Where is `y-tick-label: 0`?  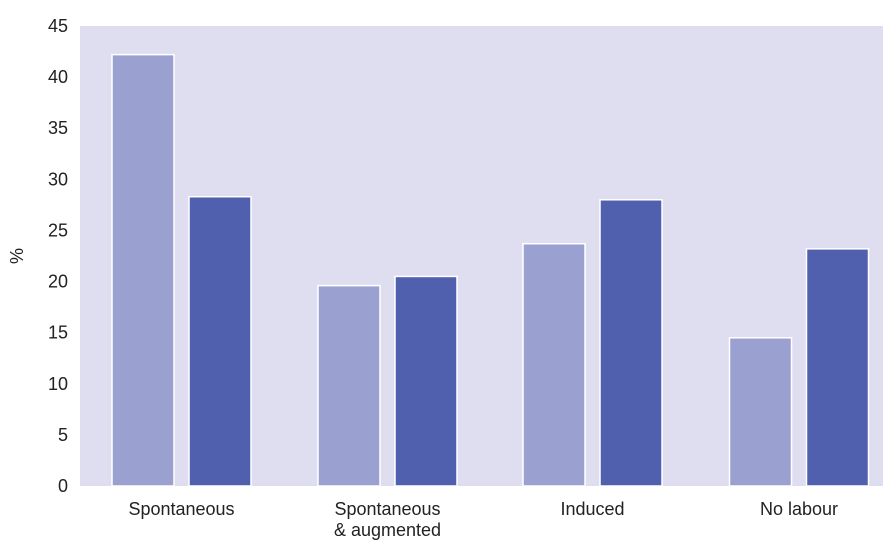
y-tick-label: 0 is located at coordinates (63, 486).